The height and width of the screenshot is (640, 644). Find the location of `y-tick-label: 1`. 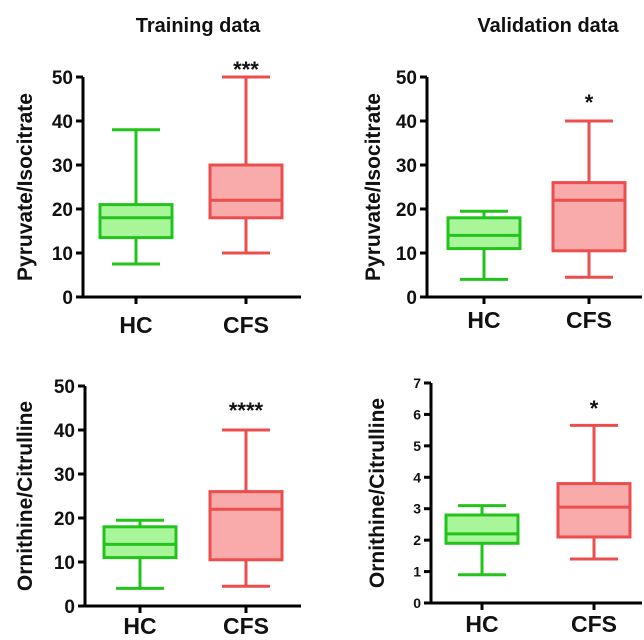

y-tick-label: 1 is located at coordinates (417, 572).